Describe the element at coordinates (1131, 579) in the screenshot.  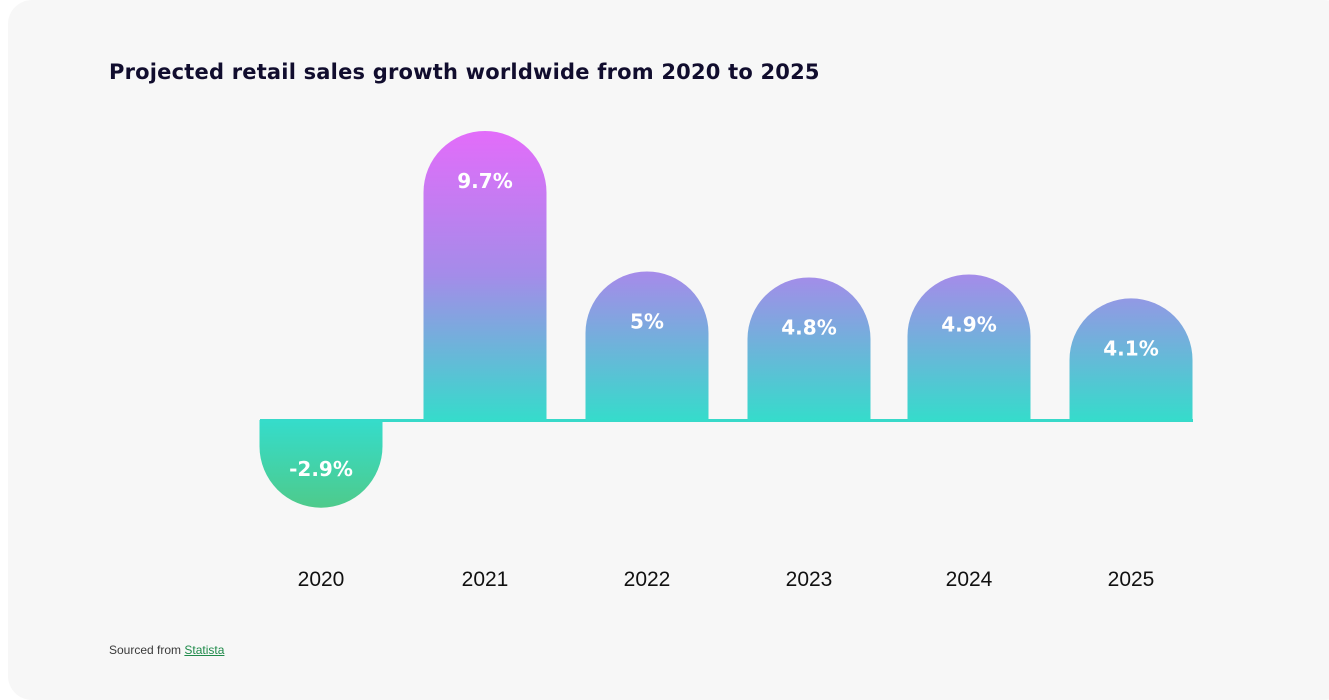
I see `x-tick-label-2025: 2025` at that location.